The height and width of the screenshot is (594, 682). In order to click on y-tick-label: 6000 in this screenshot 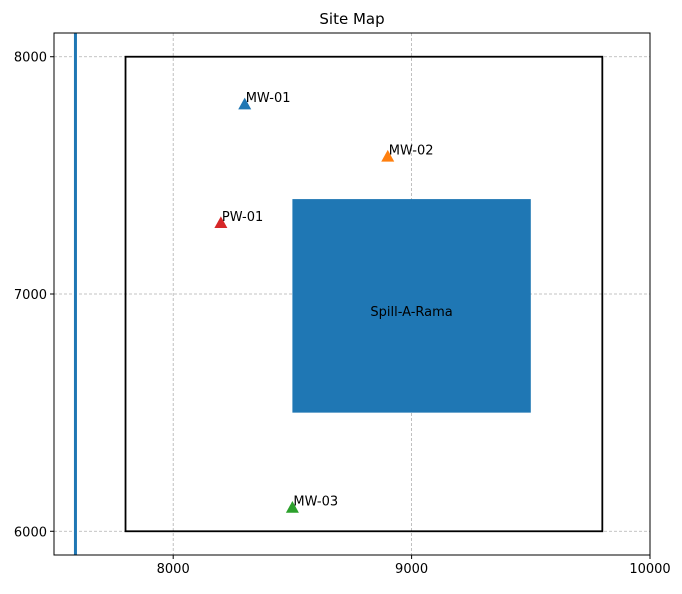, I will do `click(30, 532)`.